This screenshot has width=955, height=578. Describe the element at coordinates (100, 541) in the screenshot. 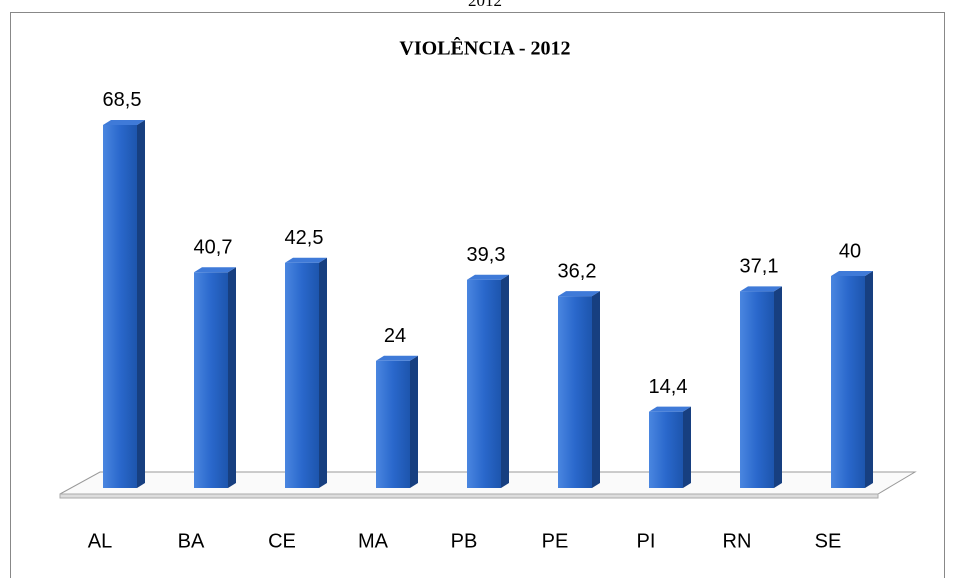

I see `x-tick-label: AL` at that location.